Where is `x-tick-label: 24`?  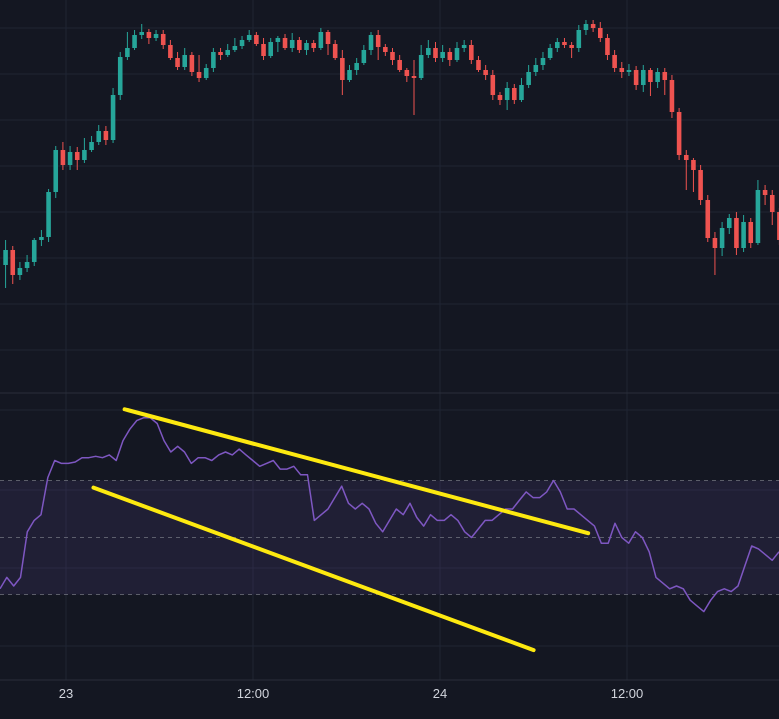 x-tick-label: 24 is located at coordinates (440, 693).